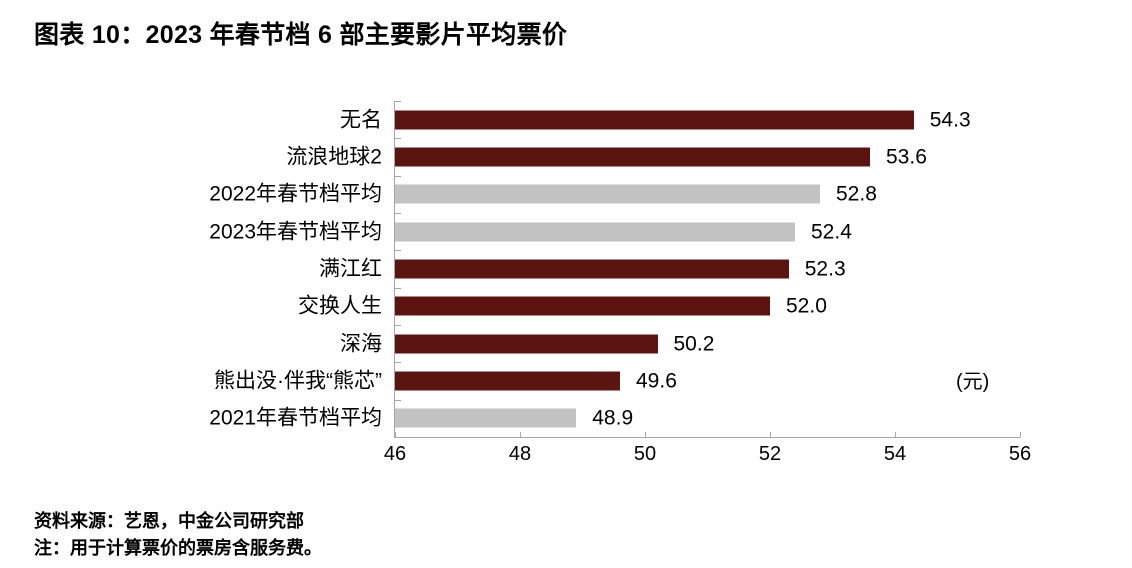 The width and height of the screenshot is (1132, 568). What do you see at coordinates (340, 306) in the screenshot?
I see `category-label: 交换人生` at bounding box center [340, 306].